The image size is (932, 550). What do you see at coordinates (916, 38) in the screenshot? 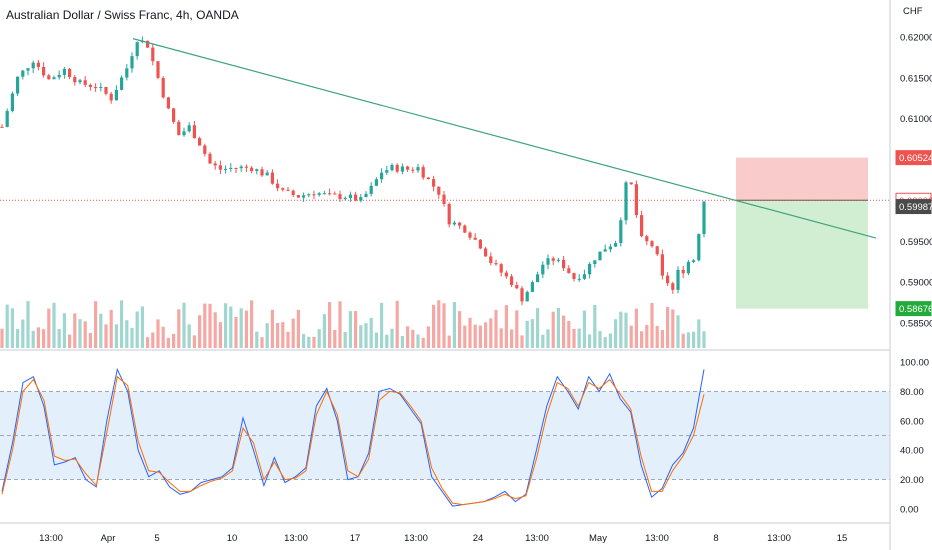
I see `price-tick-label: 0.62000` at bounding box center [916, 38].